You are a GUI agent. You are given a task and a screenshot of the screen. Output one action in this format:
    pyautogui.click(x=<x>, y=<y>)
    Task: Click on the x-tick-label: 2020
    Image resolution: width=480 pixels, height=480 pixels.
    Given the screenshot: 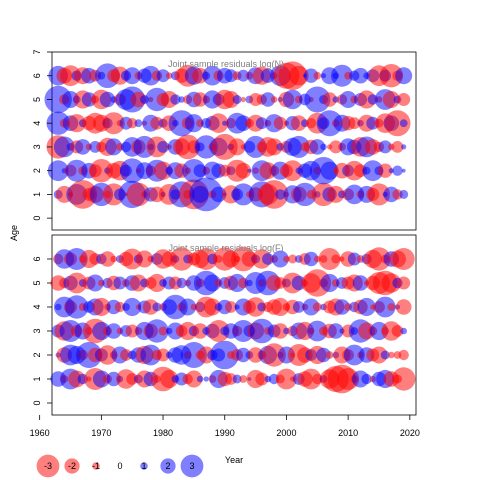 What is the action you would take?
    pyautogui.click(x=410, y=433)
    